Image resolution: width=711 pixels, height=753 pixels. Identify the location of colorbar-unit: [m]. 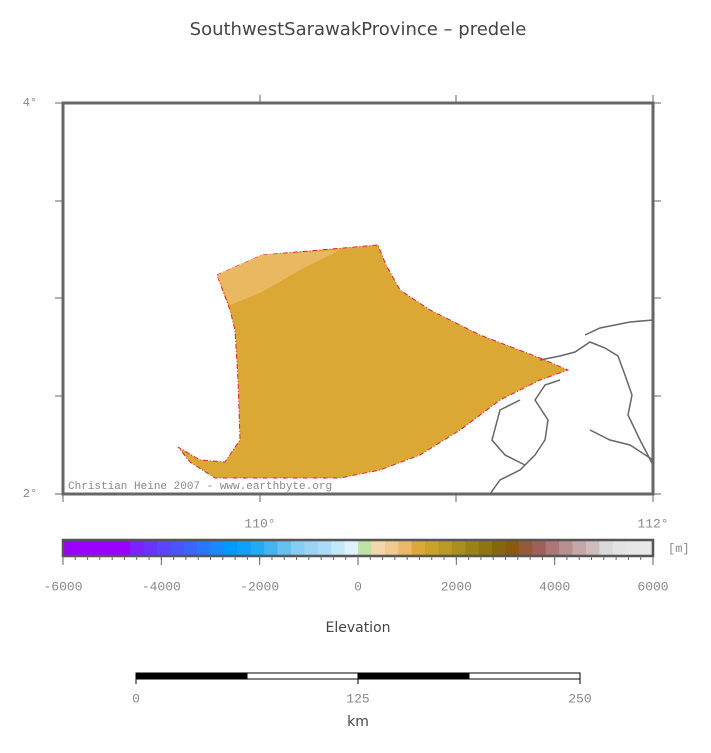
(679, 549).